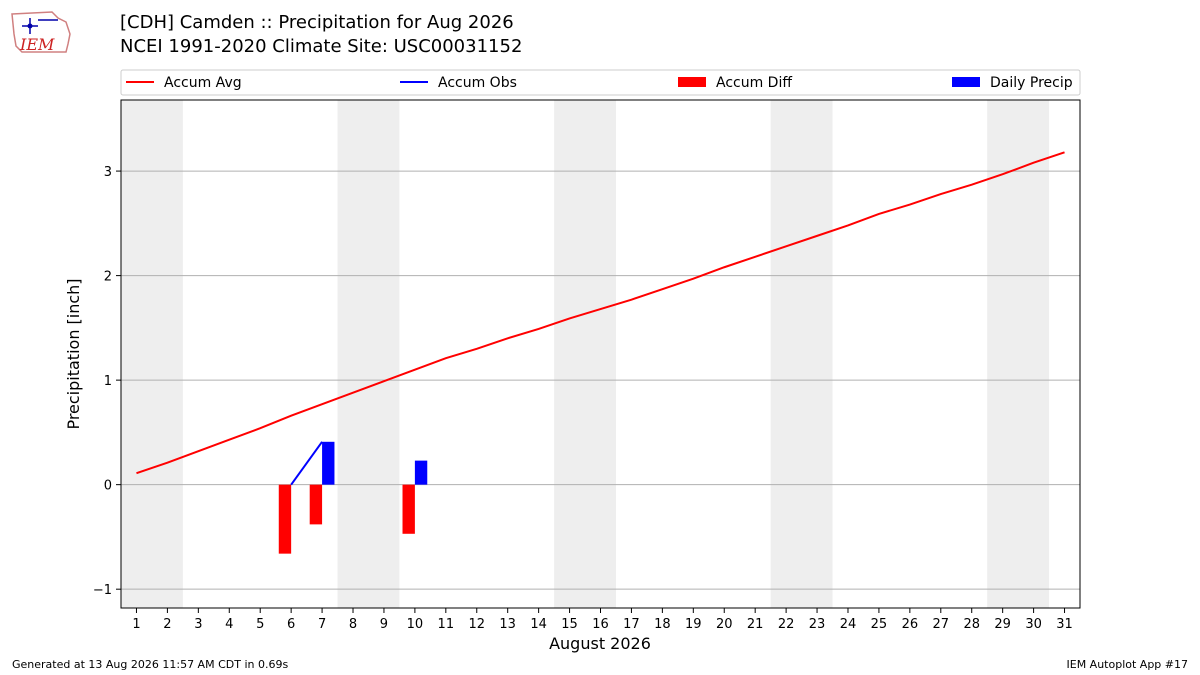 The height and width of the screenshot is (675, 1200). I want to click on x-tick-label: 23, so click(817, 624).